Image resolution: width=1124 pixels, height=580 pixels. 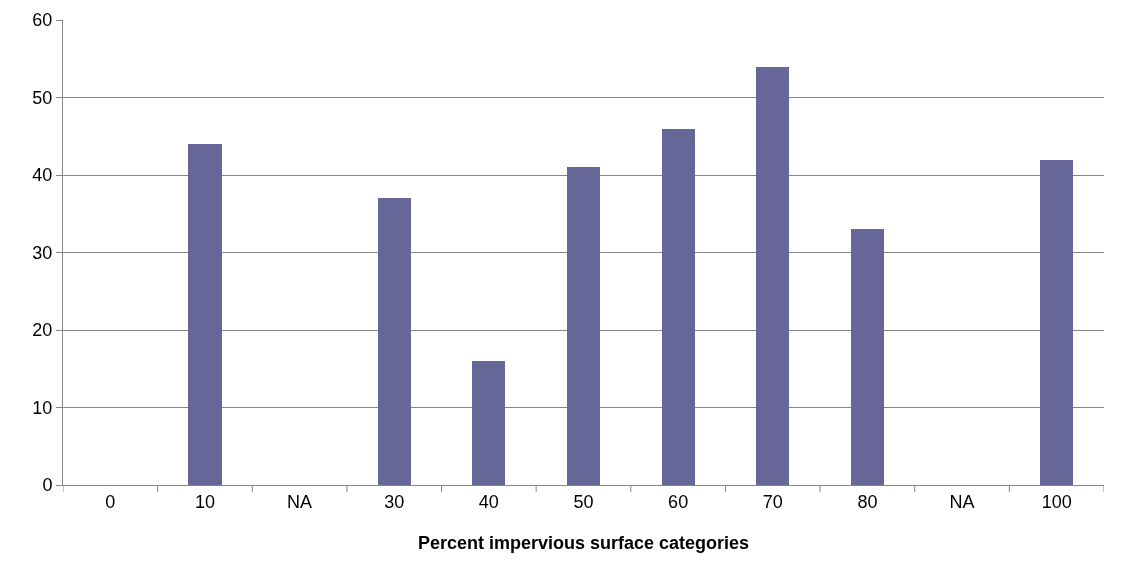 I want to click on y-tick-label: 0, so click(x=47, y=485).